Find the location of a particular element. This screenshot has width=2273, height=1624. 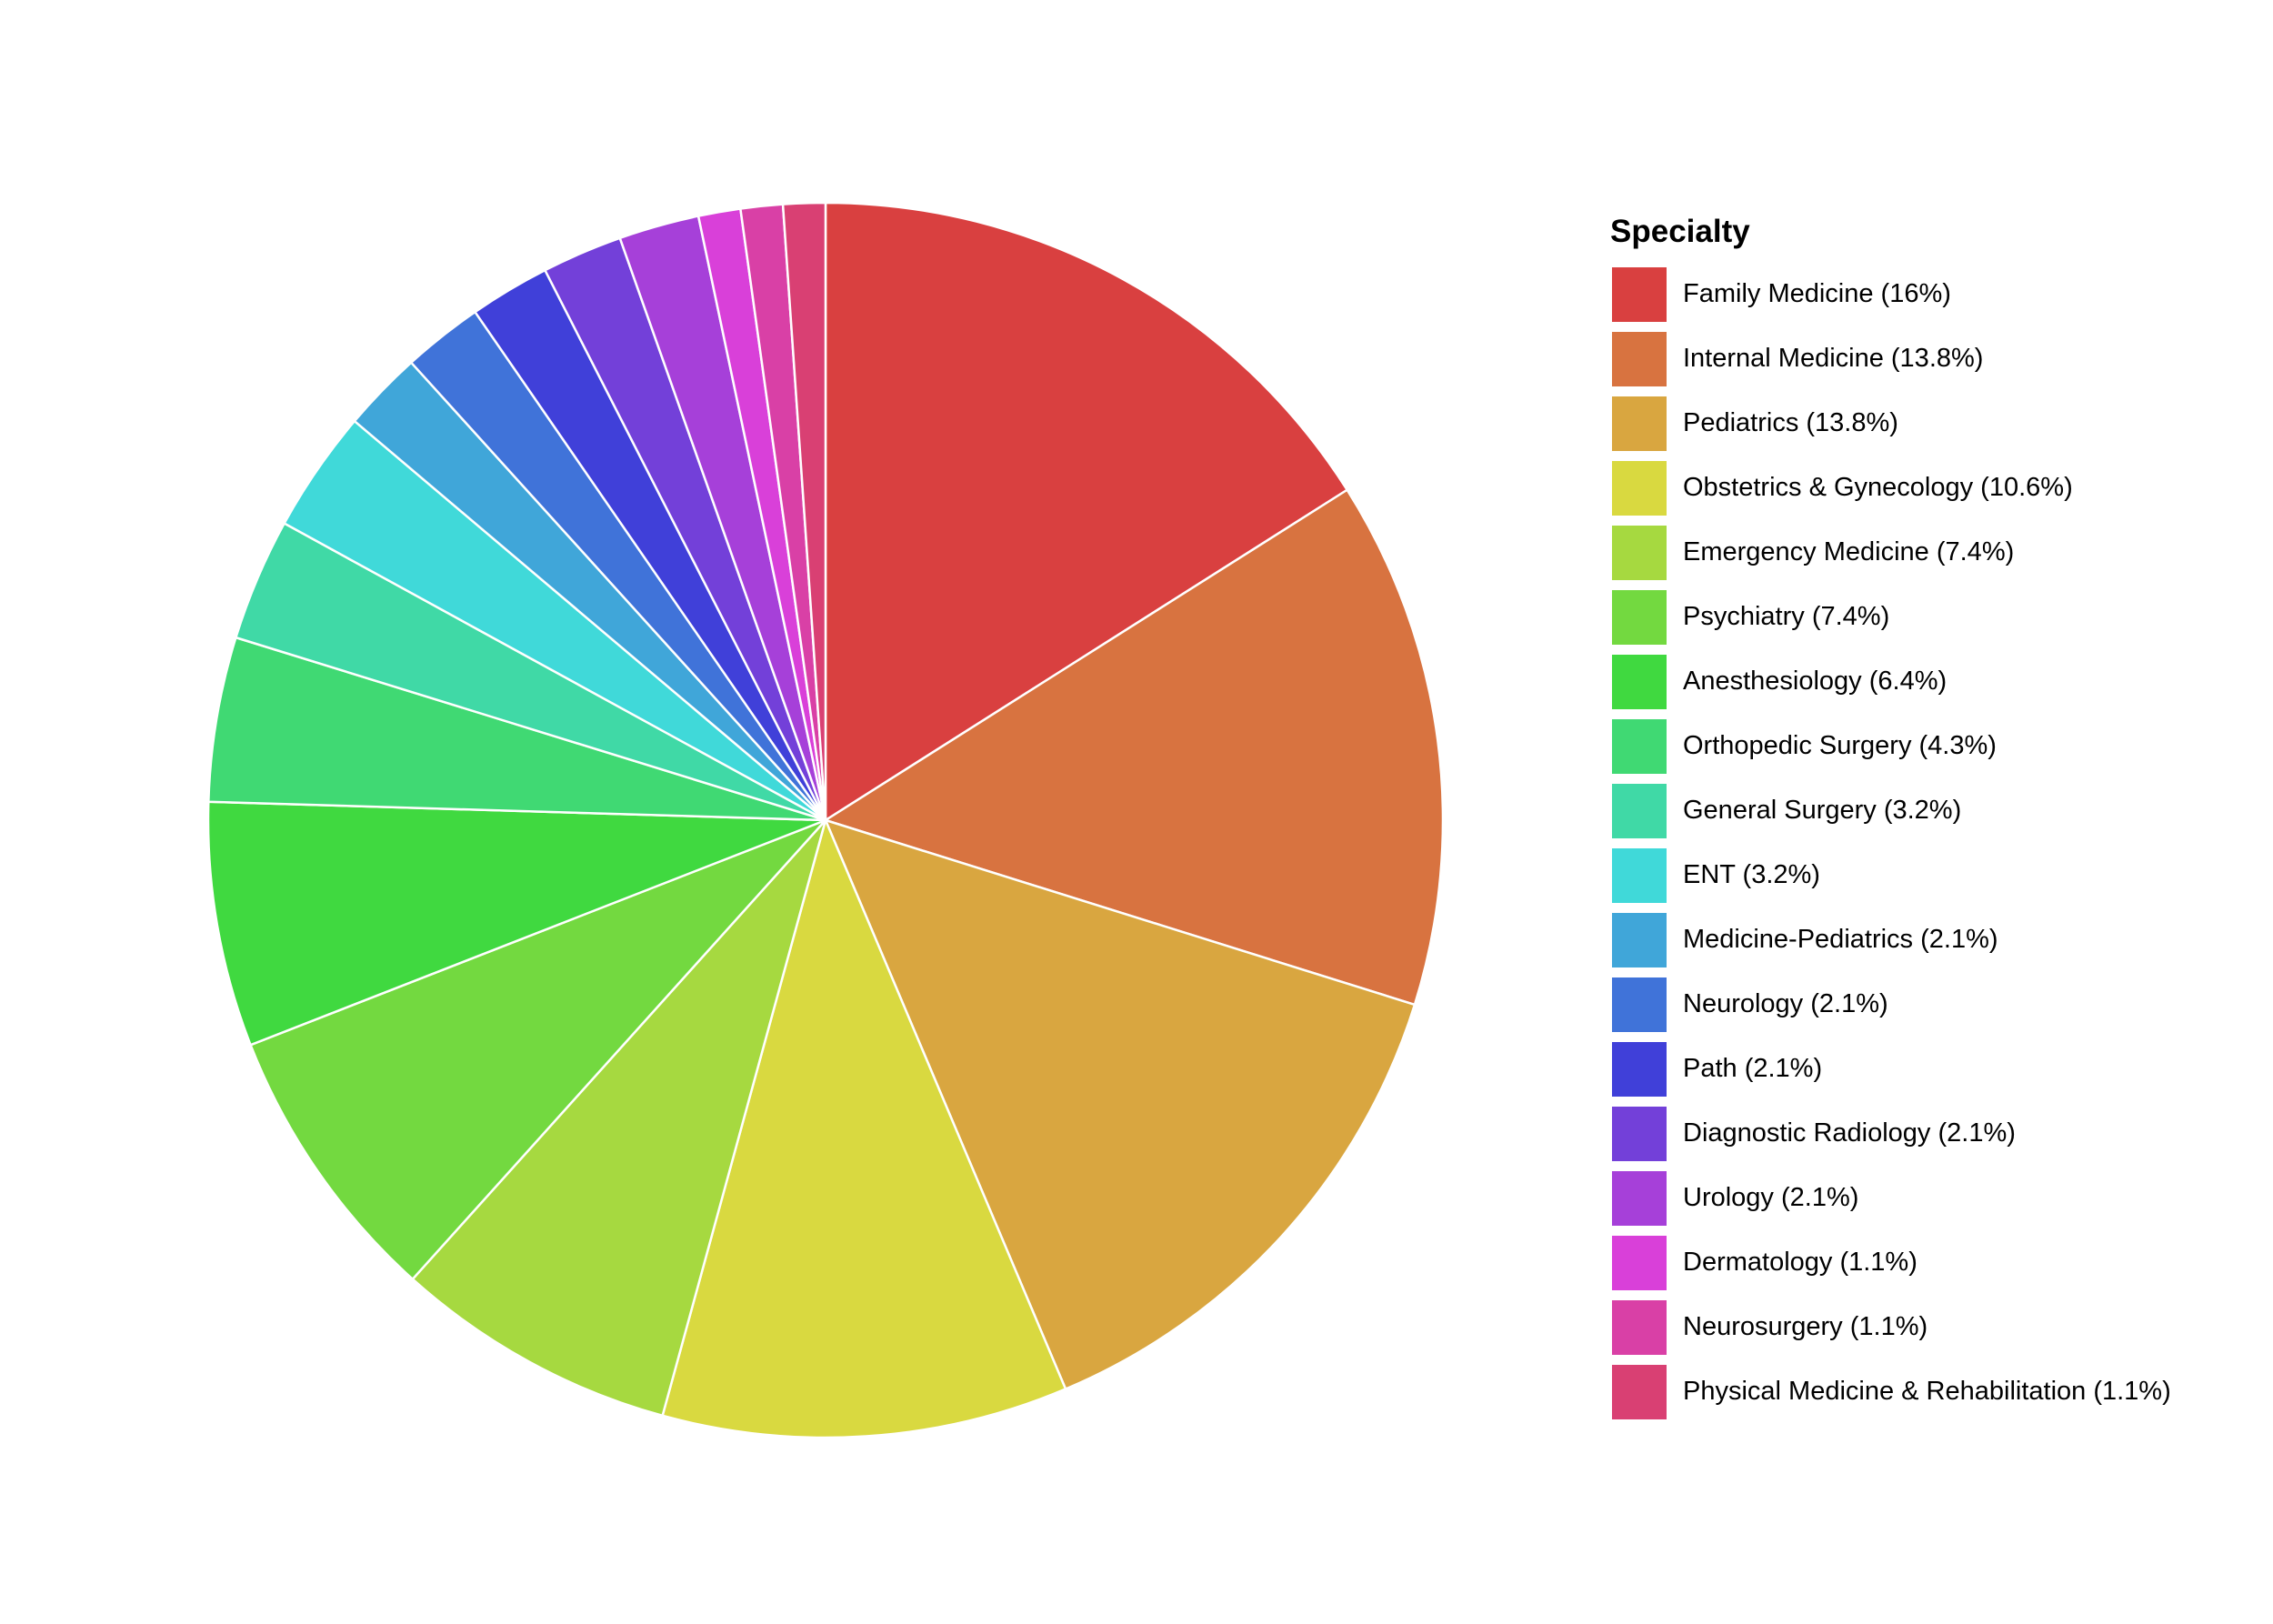

legend-item-path: Path (2.1%) is located at coordinates (1937, 1069).